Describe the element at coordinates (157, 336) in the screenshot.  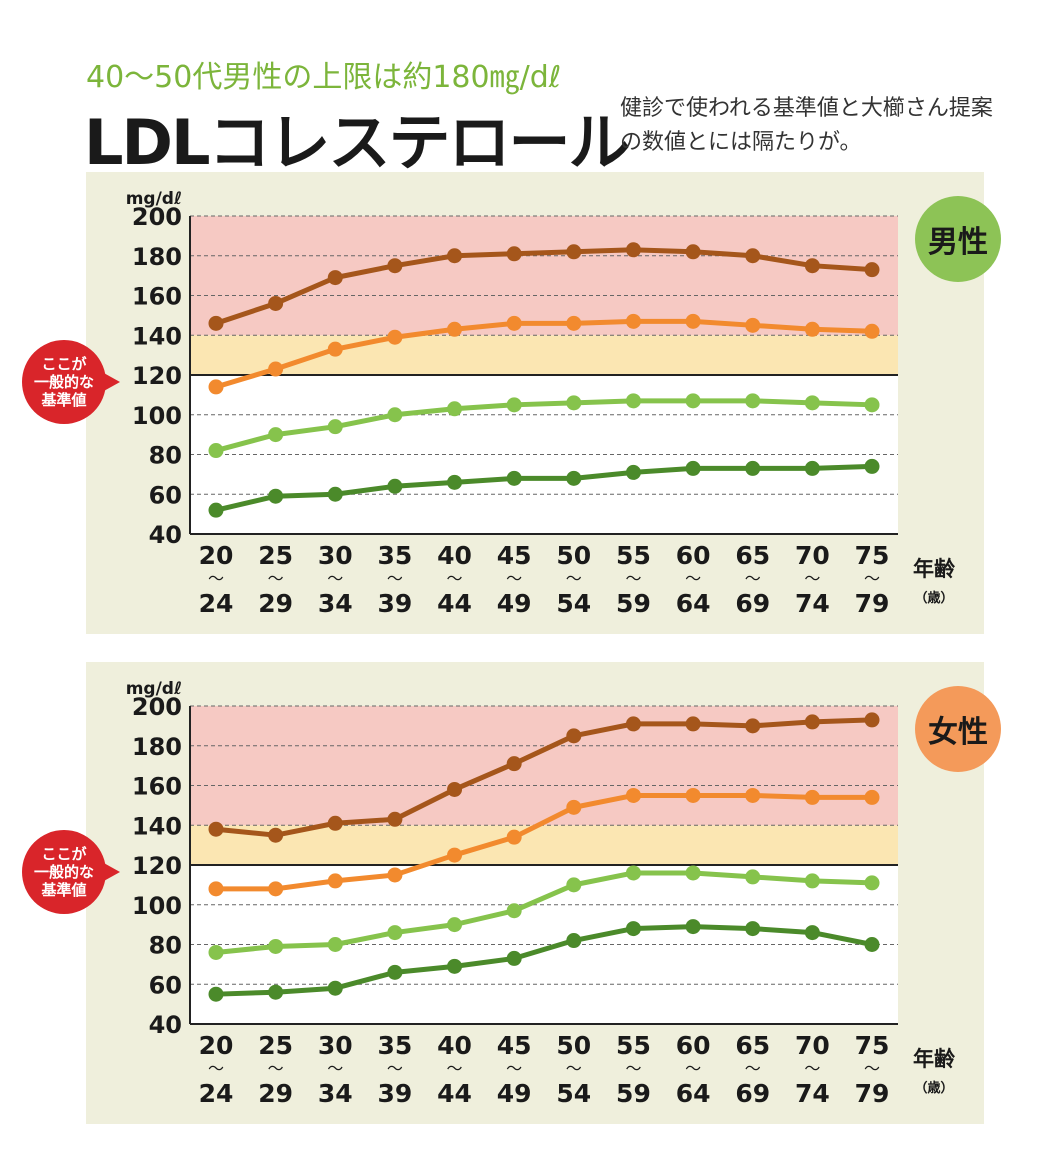
I see `y-tick-label: 140` at that location.